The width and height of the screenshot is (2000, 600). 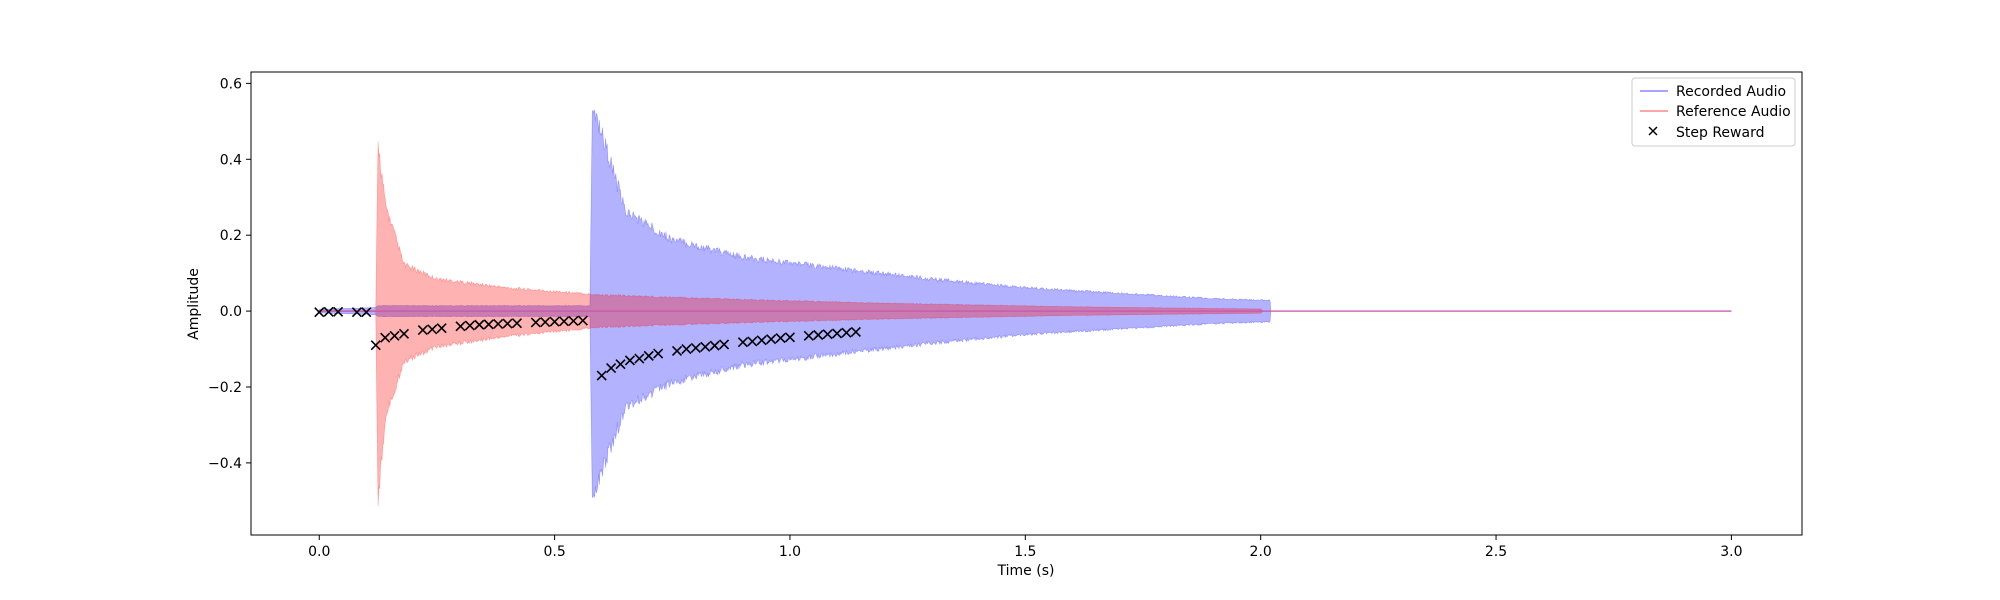 I want to click on y-tick-label: −0.4, so click(x=225, y=464).